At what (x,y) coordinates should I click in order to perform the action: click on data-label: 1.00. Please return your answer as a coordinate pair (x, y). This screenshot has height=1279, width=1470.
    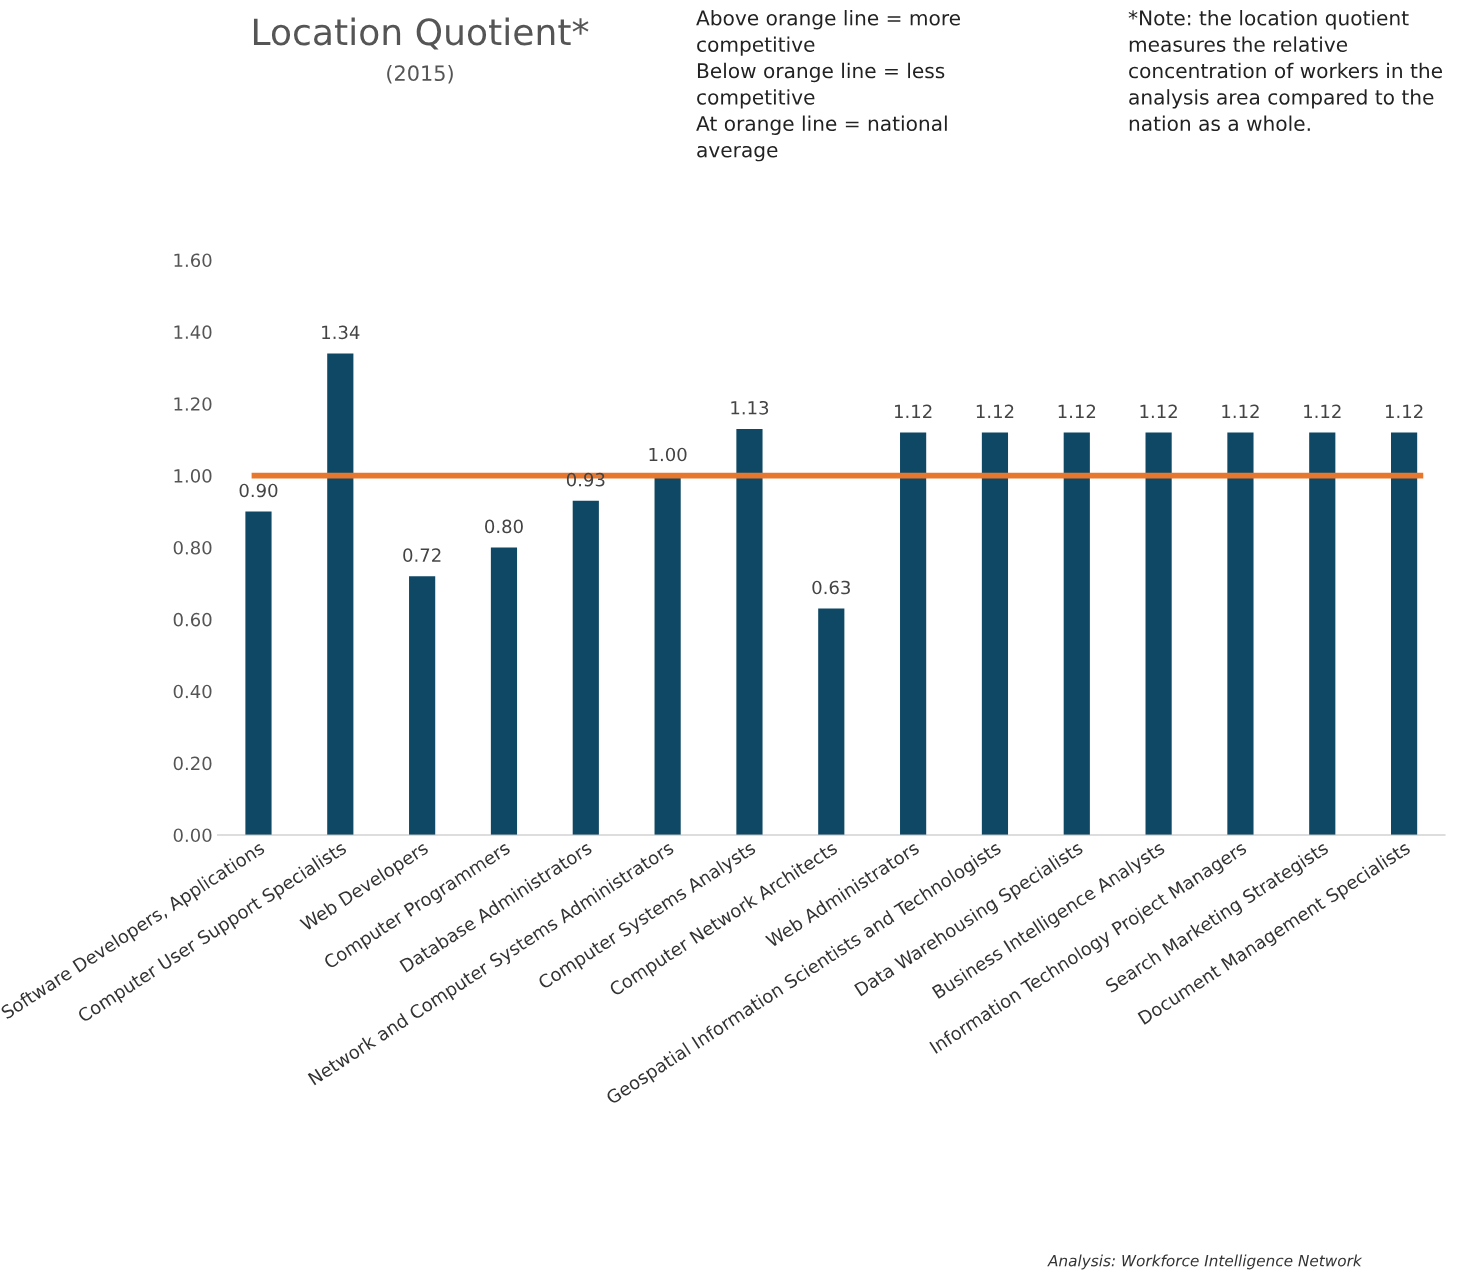
    Looking at the image, I should click on (668, 454).